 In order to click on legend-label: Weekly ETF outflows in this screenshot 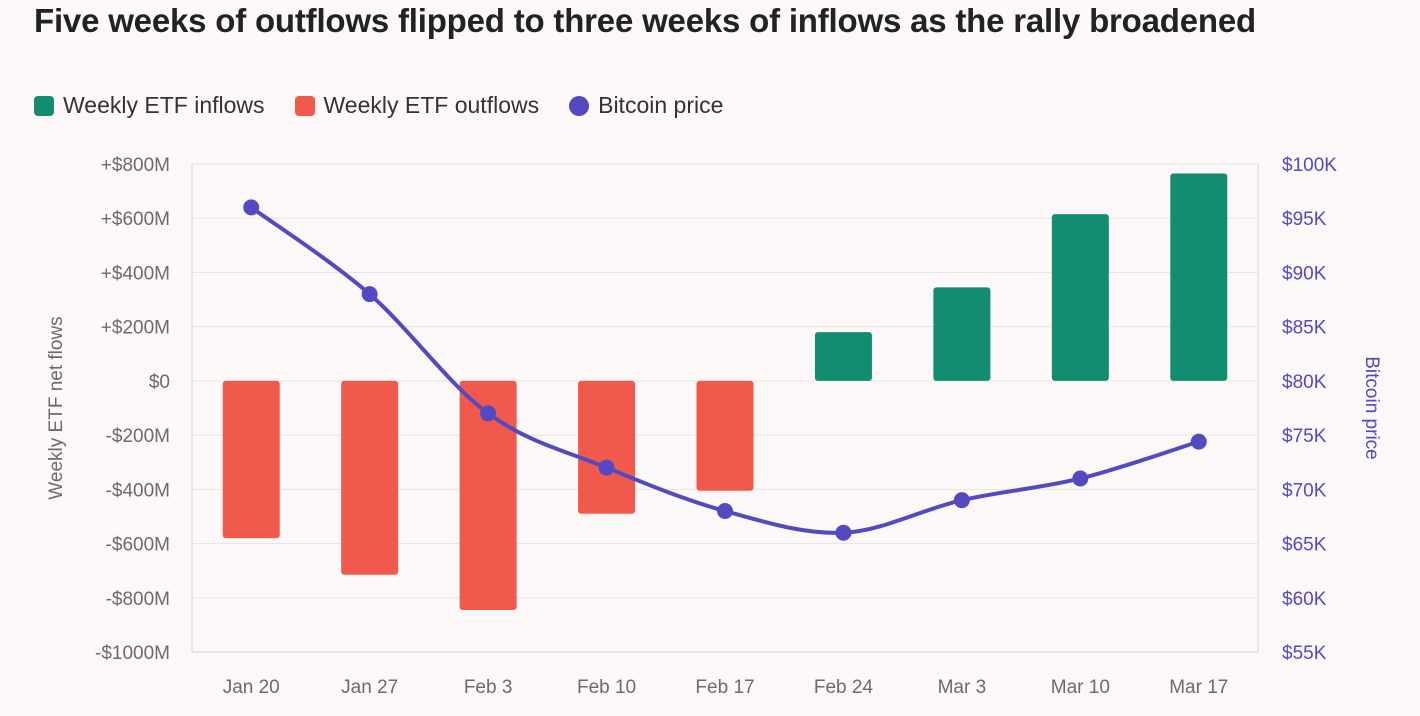, I will do `click(431, 105)`.